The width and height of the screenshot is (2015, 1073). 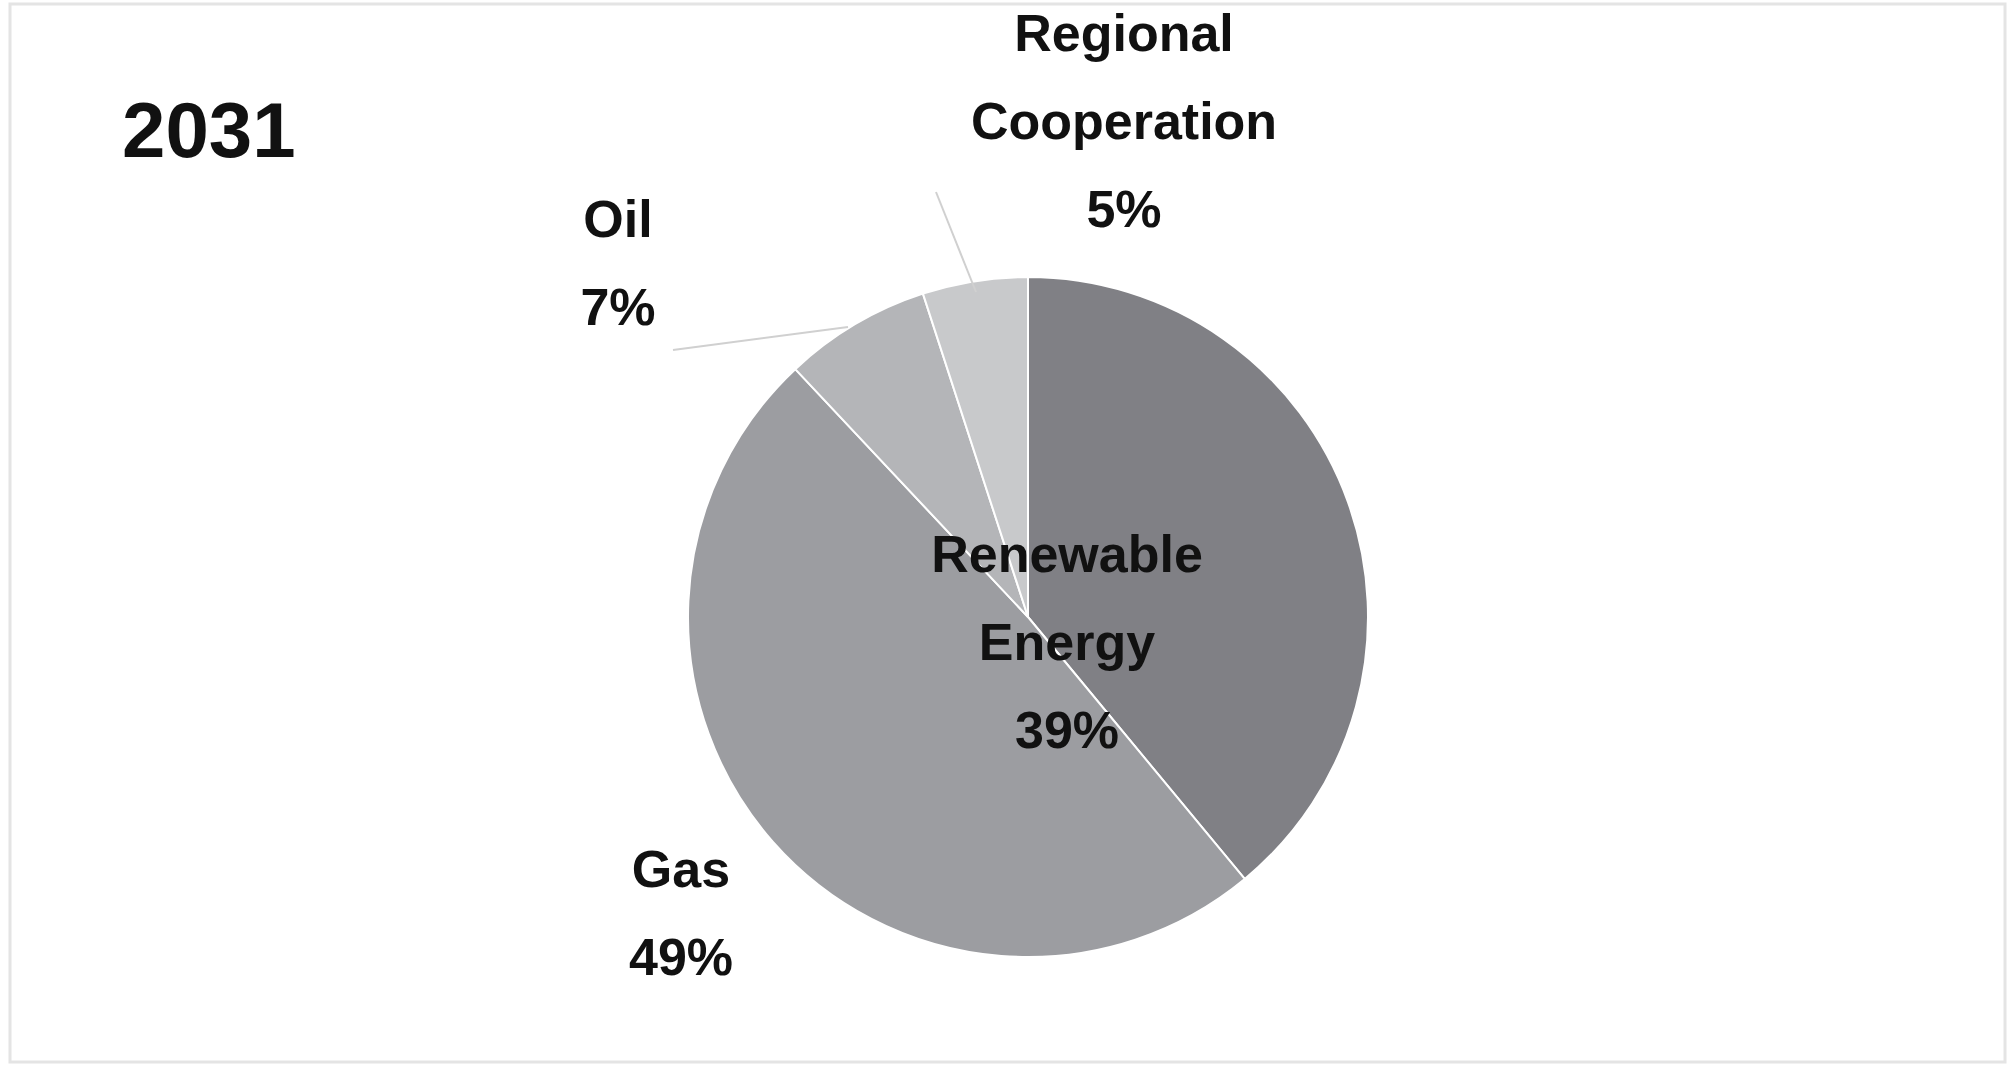 What do you see at coordinates (209, 130) in the screenshot?
I see `text: 2031` at bounding box center [209, 130].